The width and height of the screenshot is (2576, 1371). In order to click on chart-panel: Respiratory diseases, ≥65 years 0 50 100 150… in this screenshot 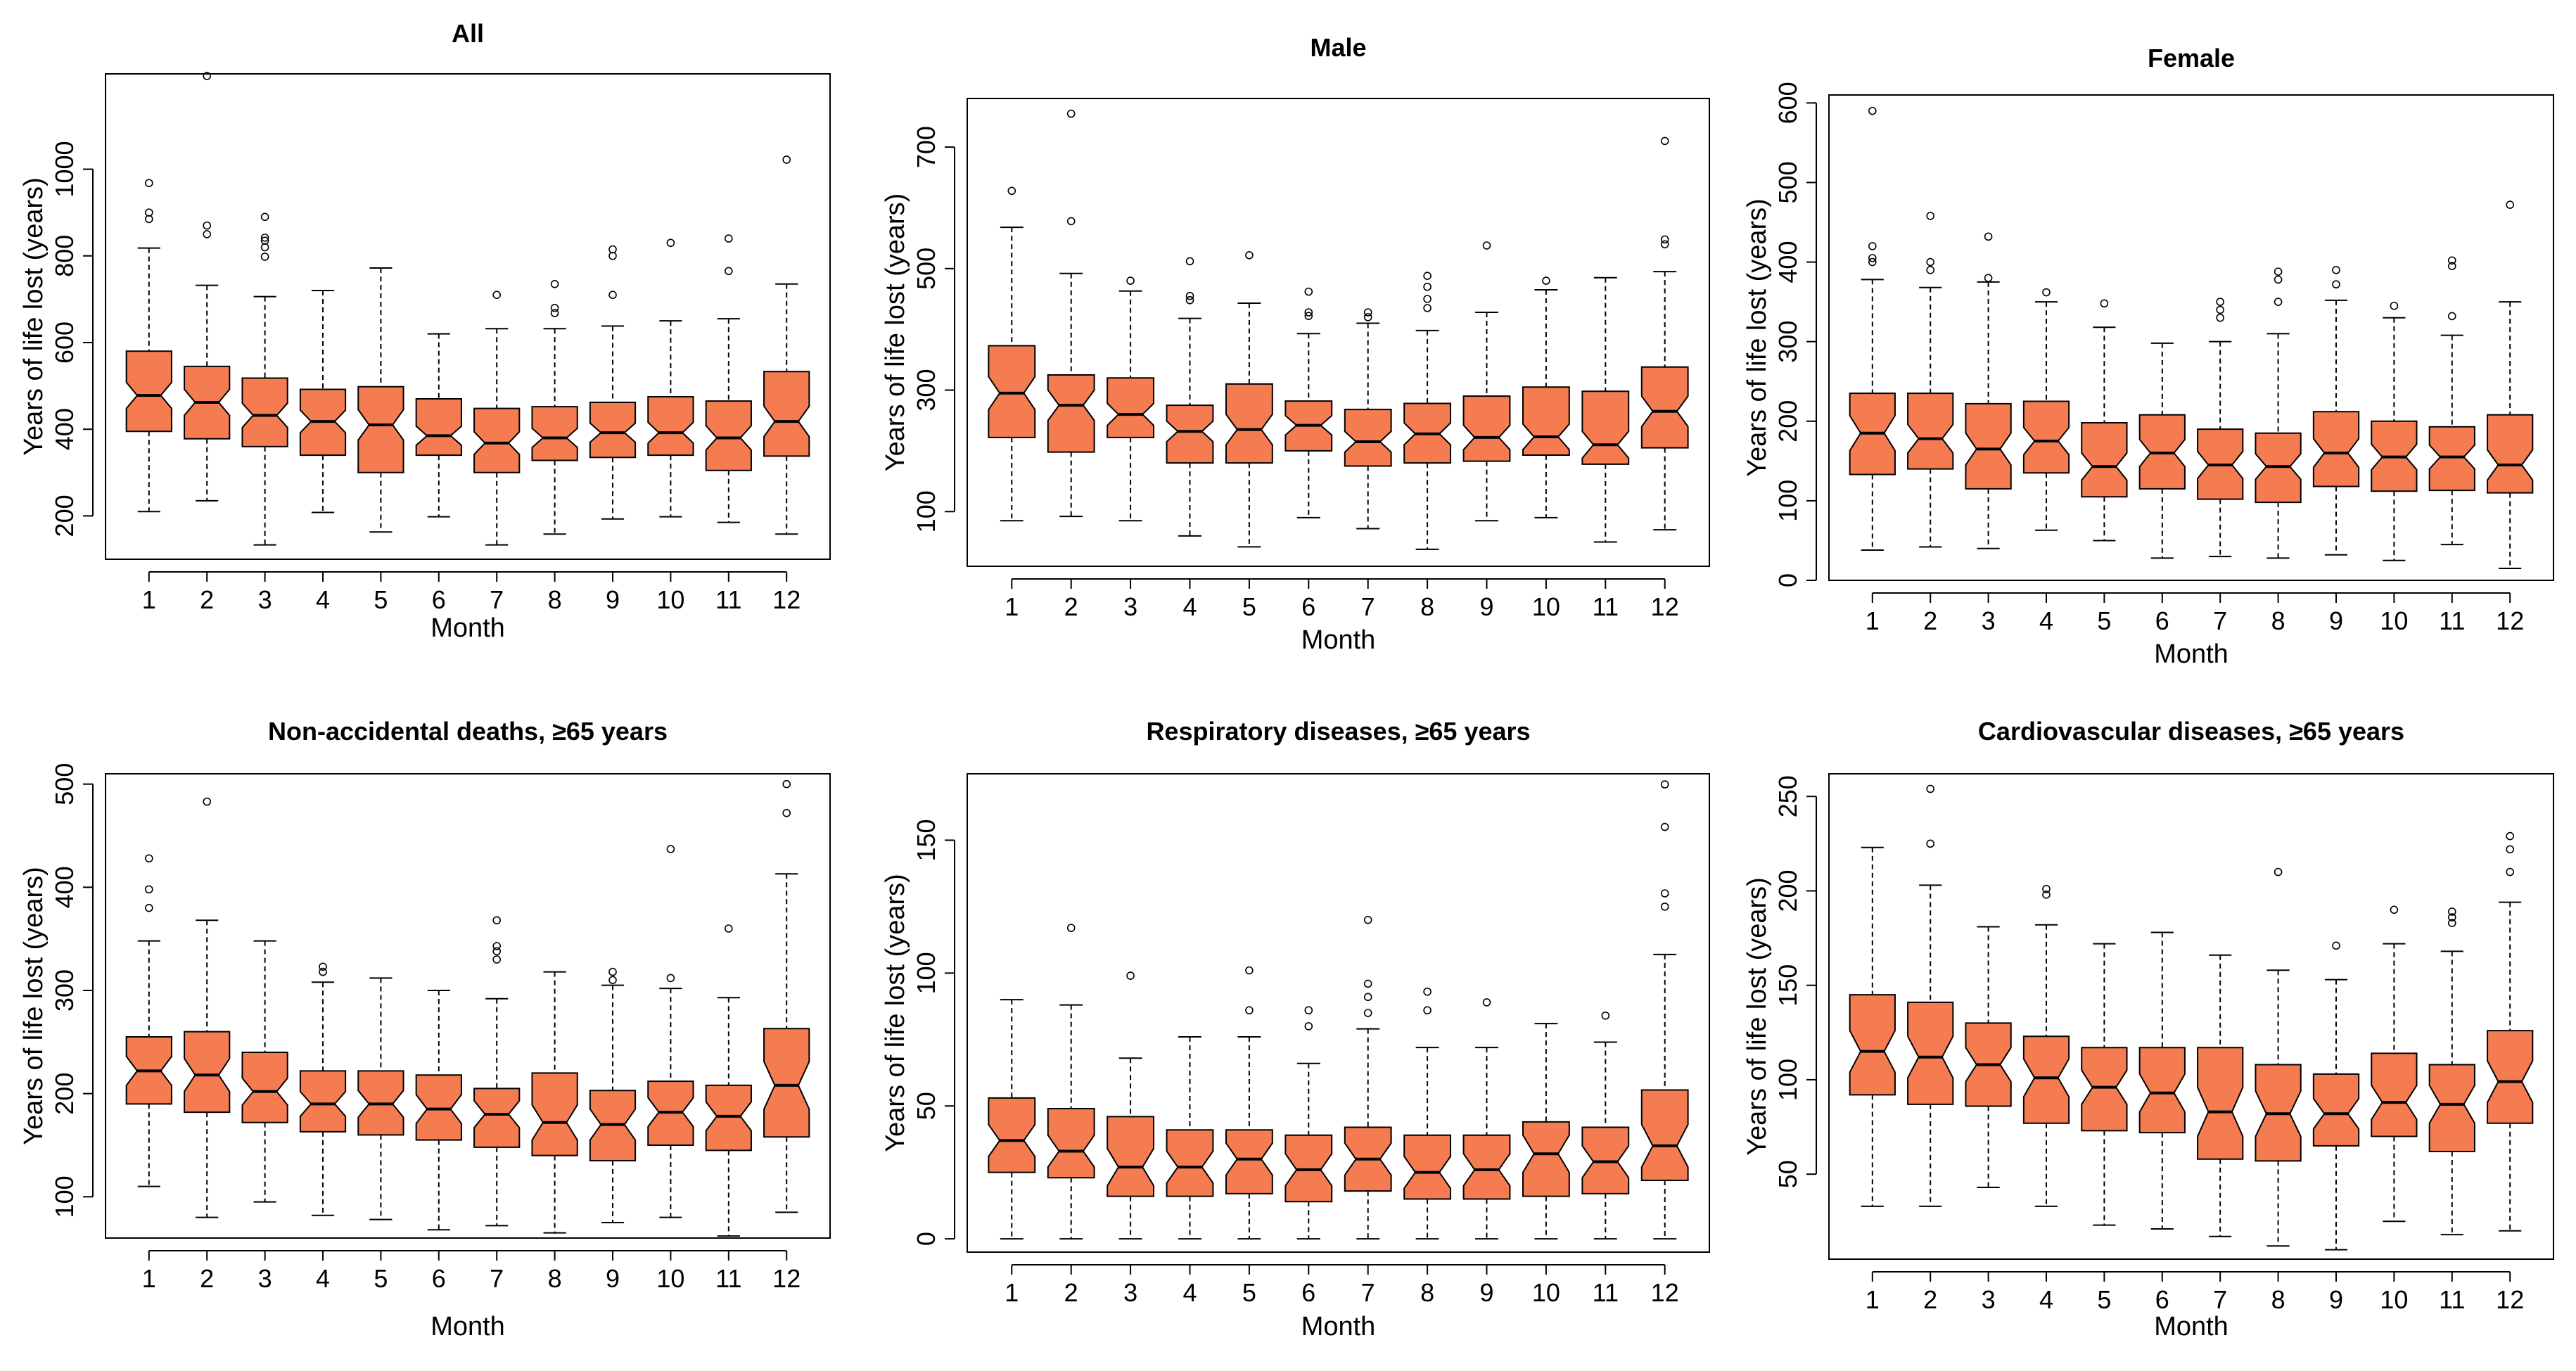, I will do `click(1295, 1029)`.